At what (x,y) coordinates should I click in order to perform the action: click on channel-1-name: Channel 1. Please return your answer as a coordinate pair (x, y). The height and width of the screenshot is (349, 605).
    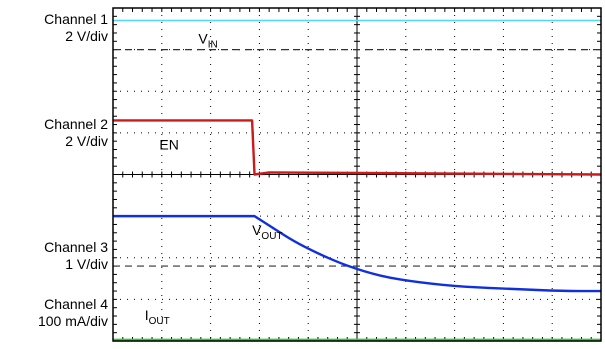
    Looking at the image, I should click on (76, 19).